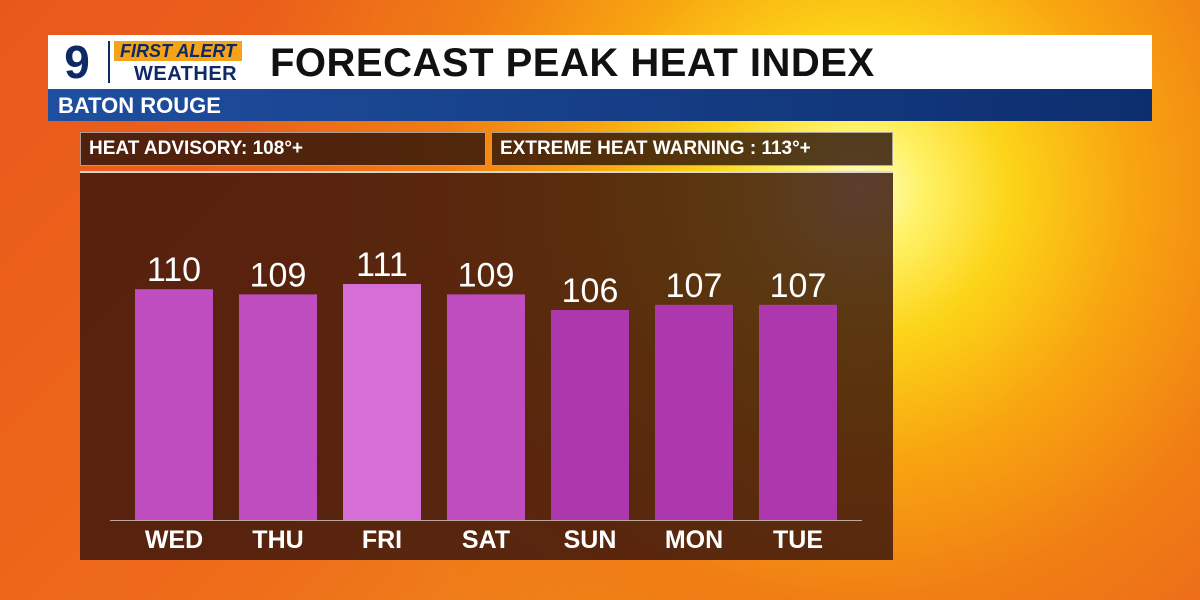  Describe the element at coordinates (382, 402) in the screenshot. I see `bar-fri` at that location.